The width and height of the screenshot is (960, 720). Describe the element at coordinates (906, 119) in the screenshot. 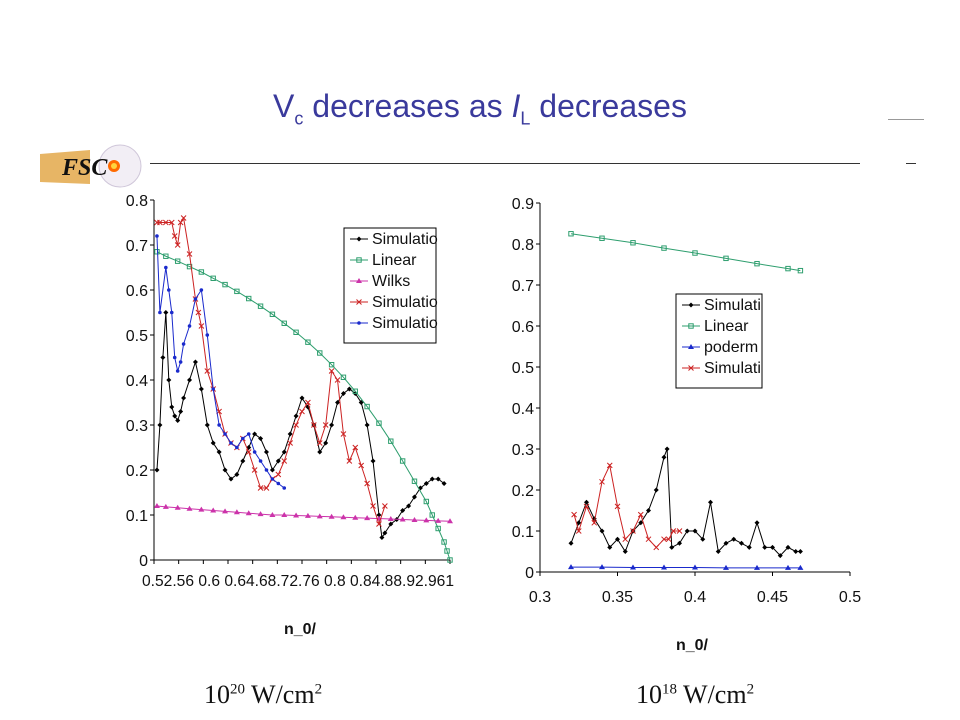

I see `corner-mark` at that location.